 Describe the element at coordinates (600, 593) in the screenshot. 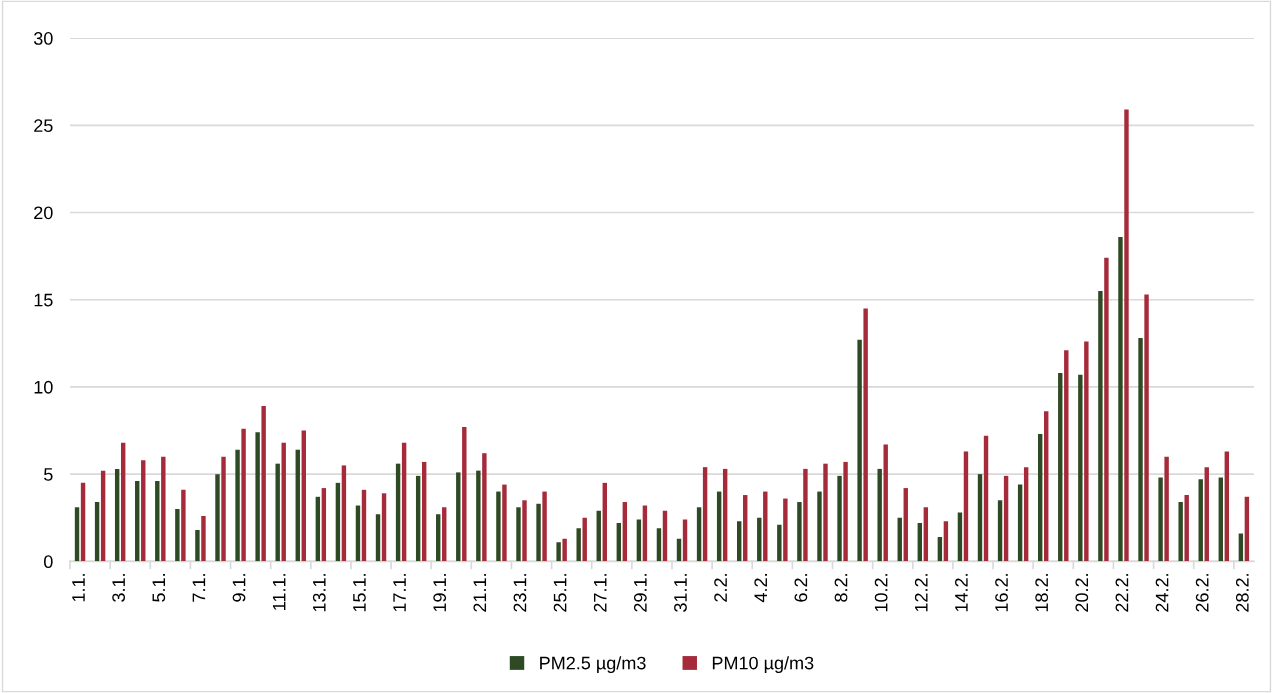

I see `x-tick-label: 27.1.` at that location.